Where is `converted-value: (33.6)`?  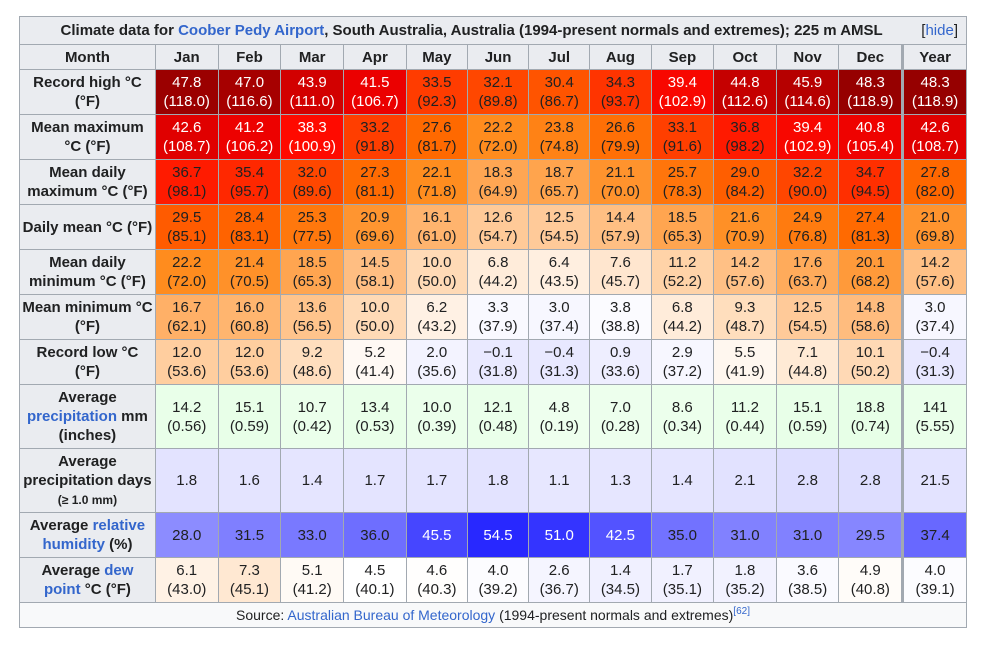
converted-value: (33.6) is located at coordinates (620, 371).